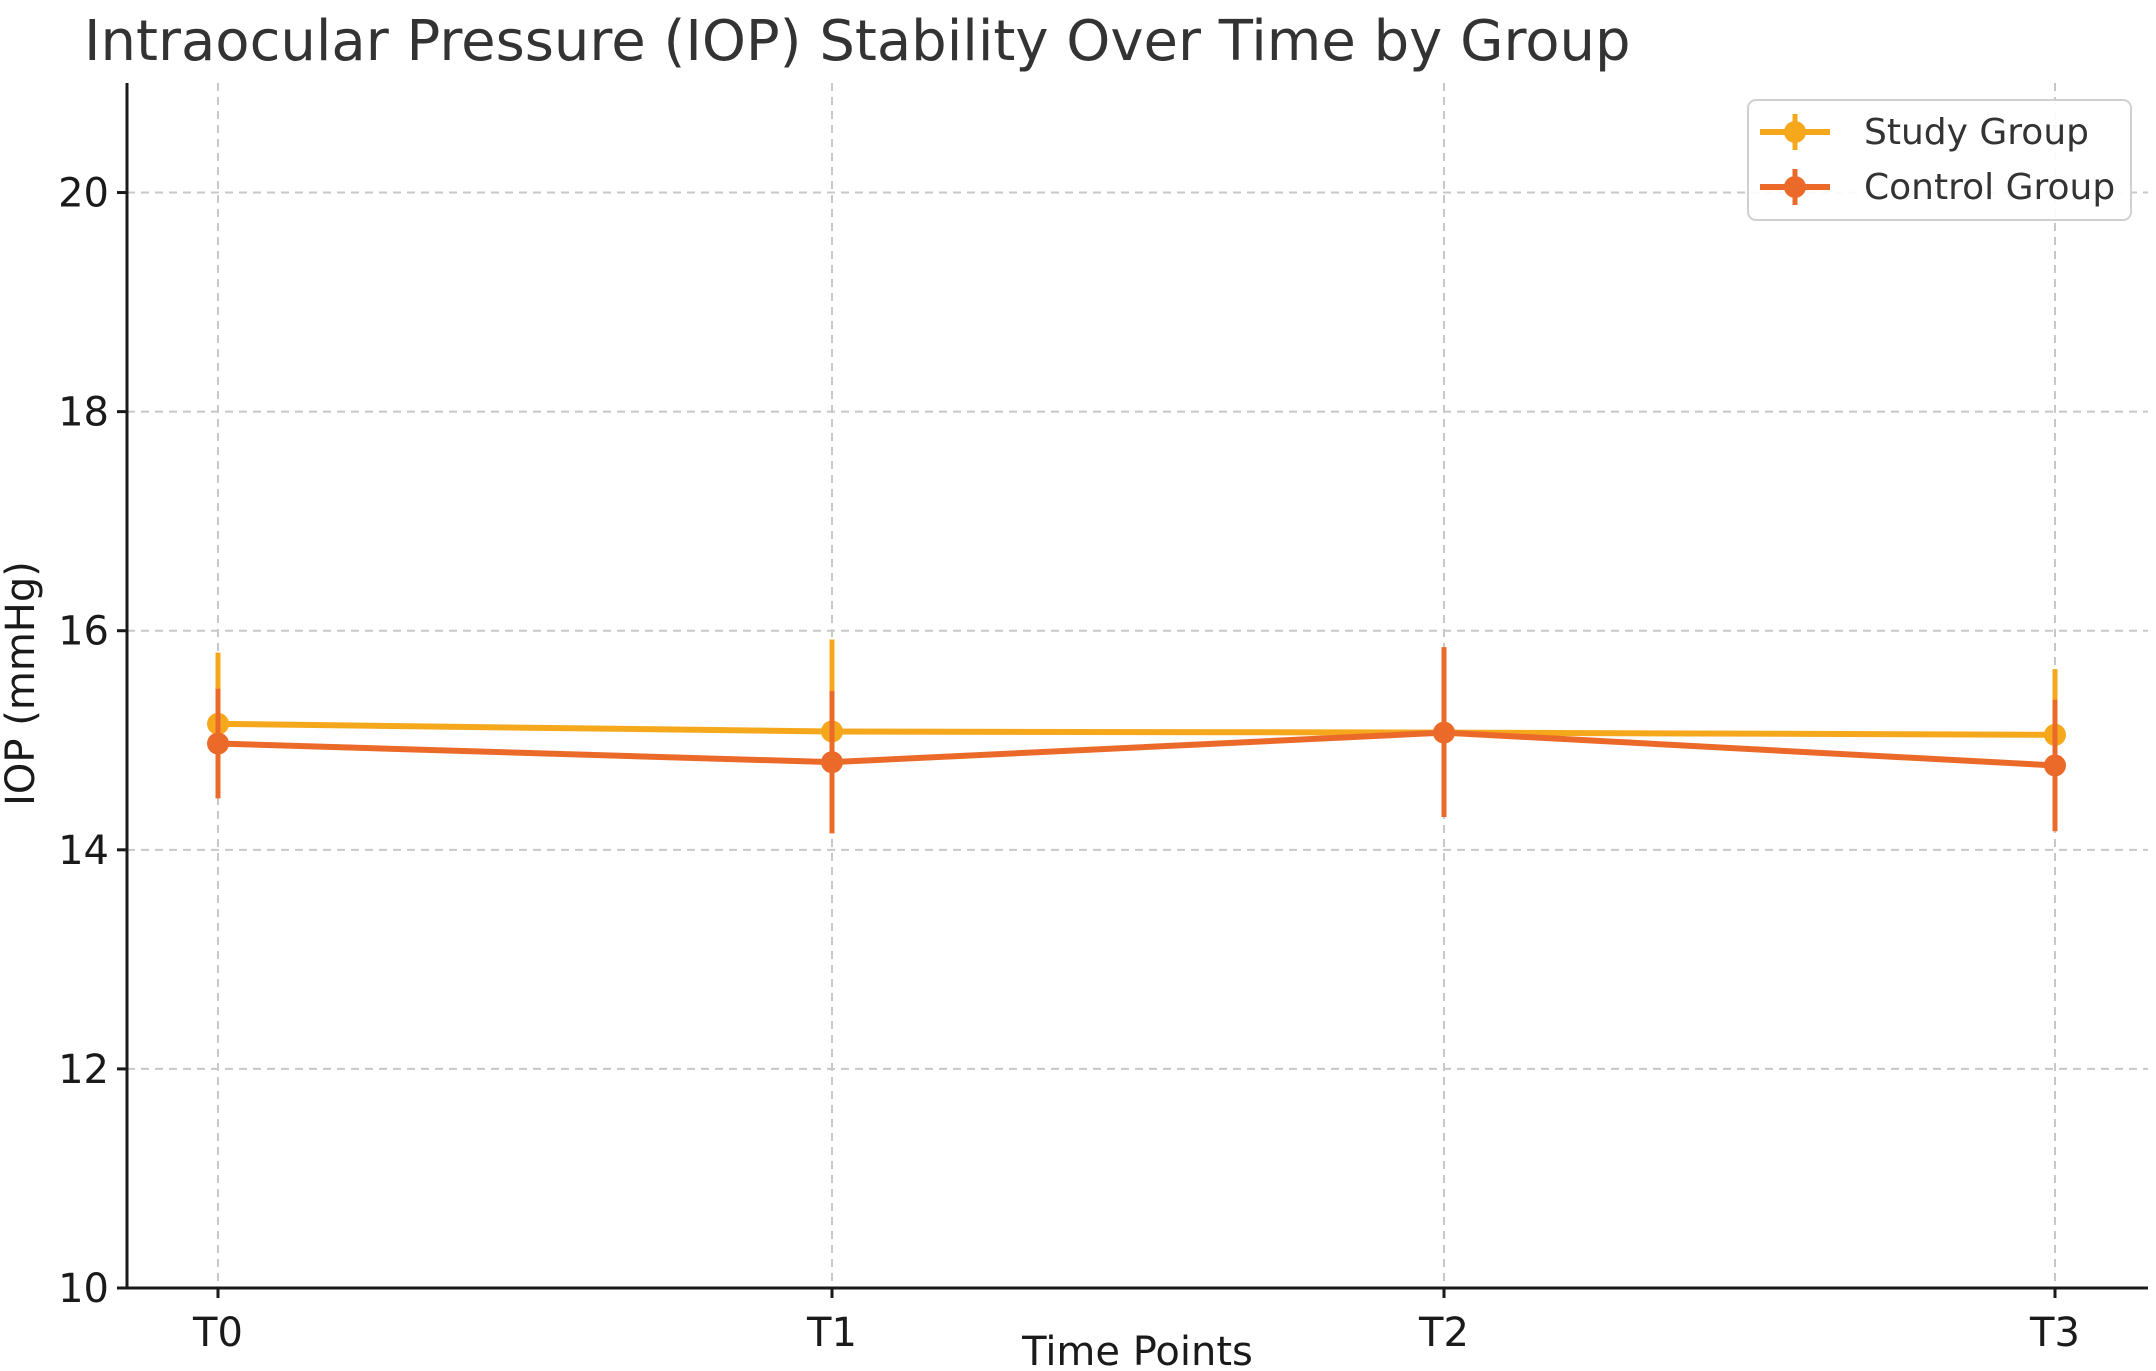 Image resolution: width=2156 pixels, height=1371 pixels. Describe the element at coordinates (83, 413) in the screenshot. I see `y-tick-label: 18` at that location.